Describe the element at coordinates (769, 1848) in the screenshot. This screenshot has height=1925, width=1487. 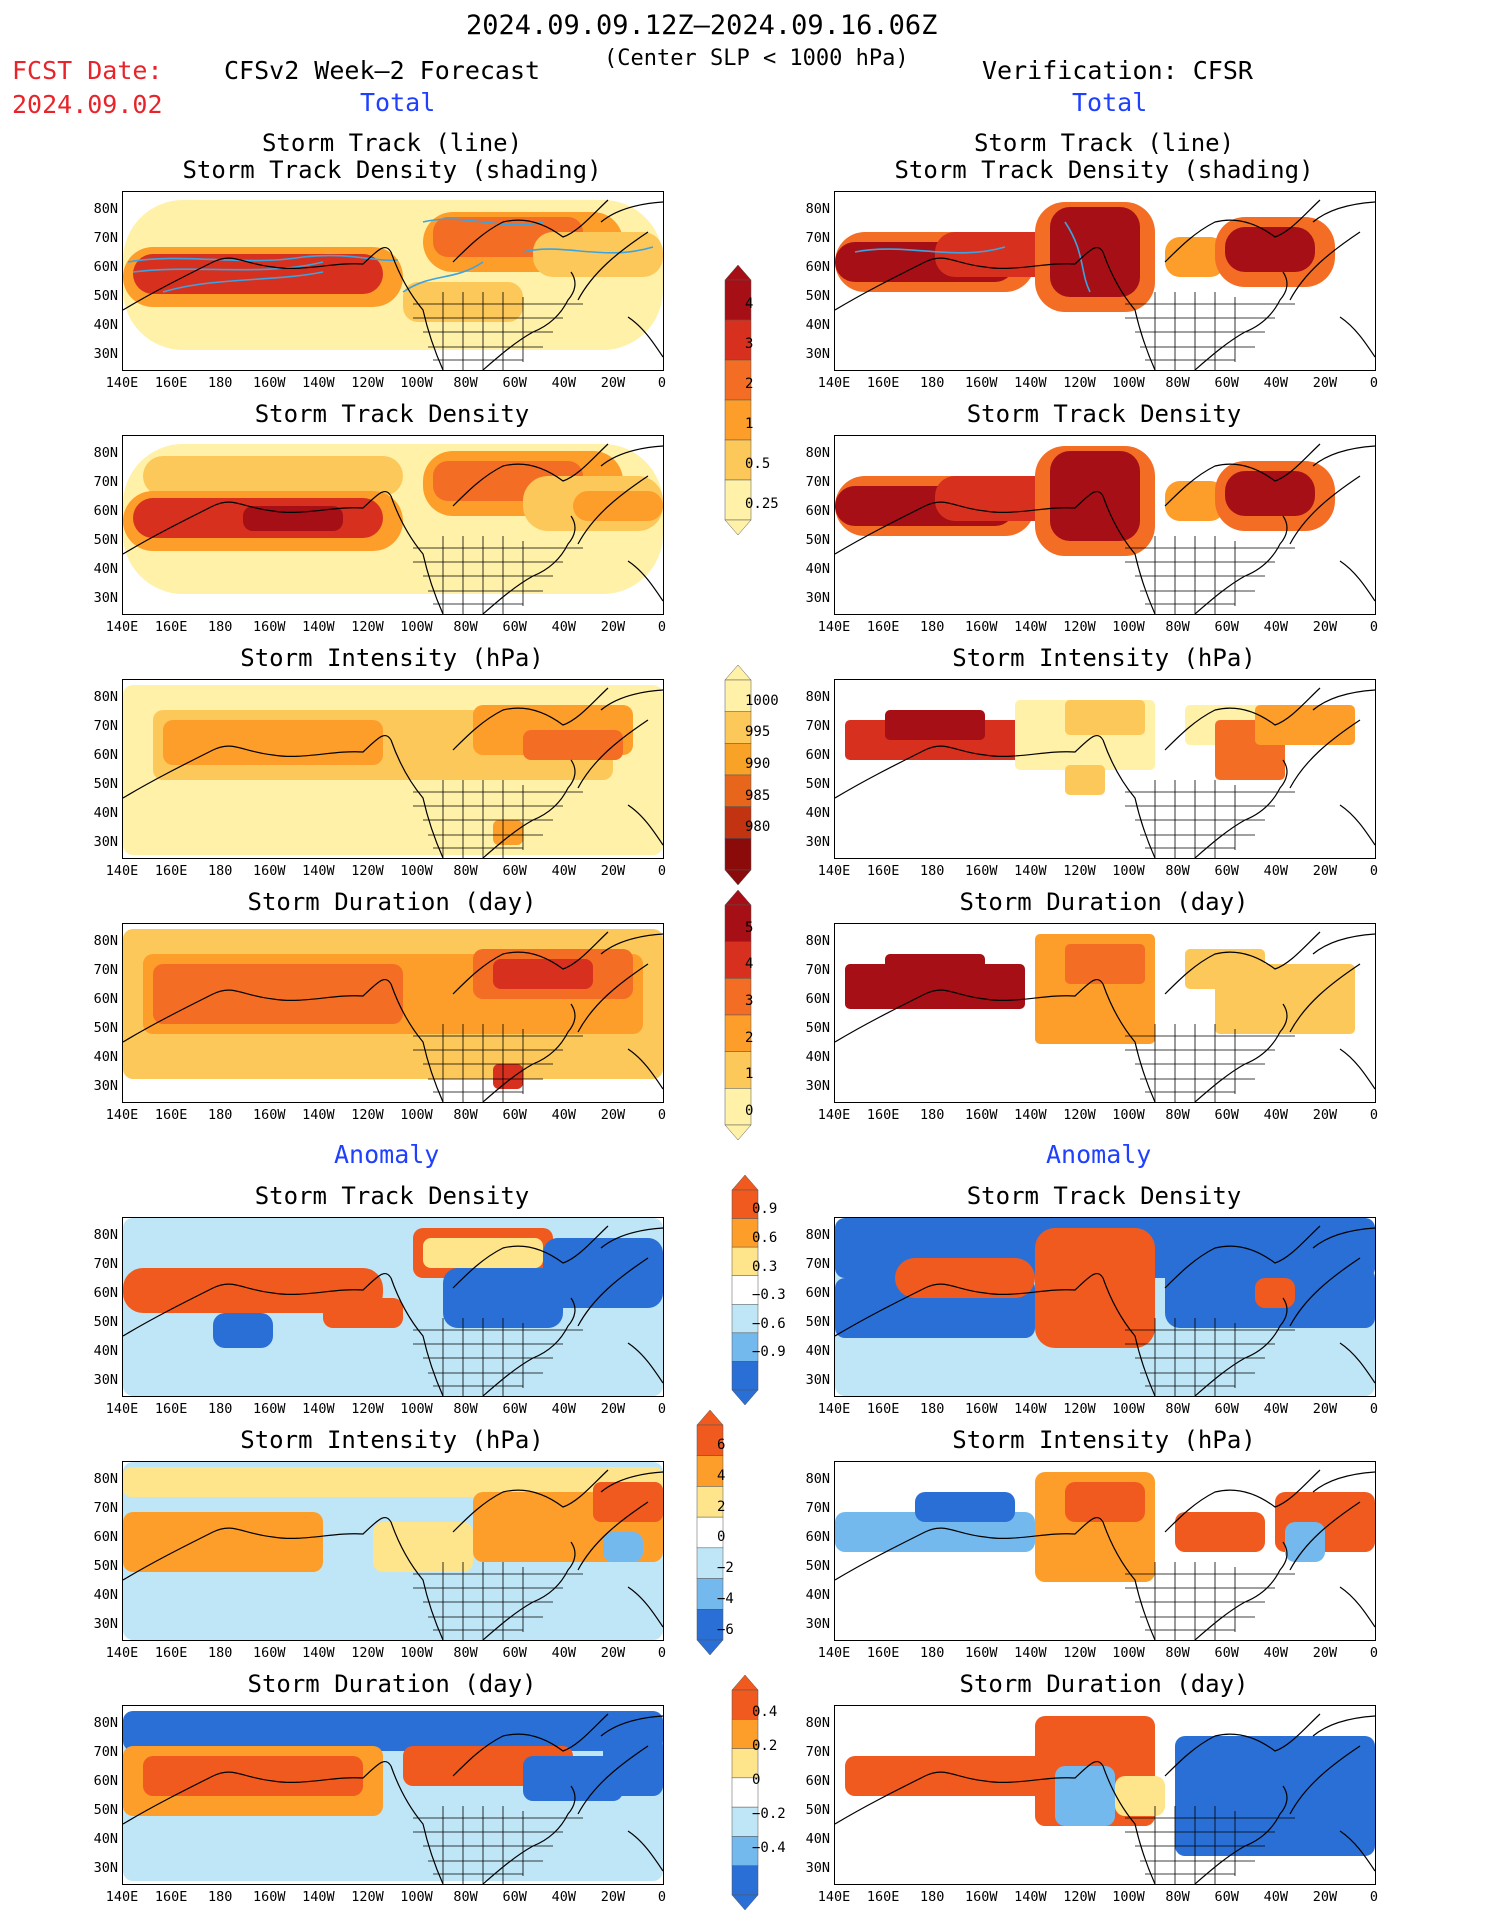
I see `colorbar-label: −0.4` at that location.